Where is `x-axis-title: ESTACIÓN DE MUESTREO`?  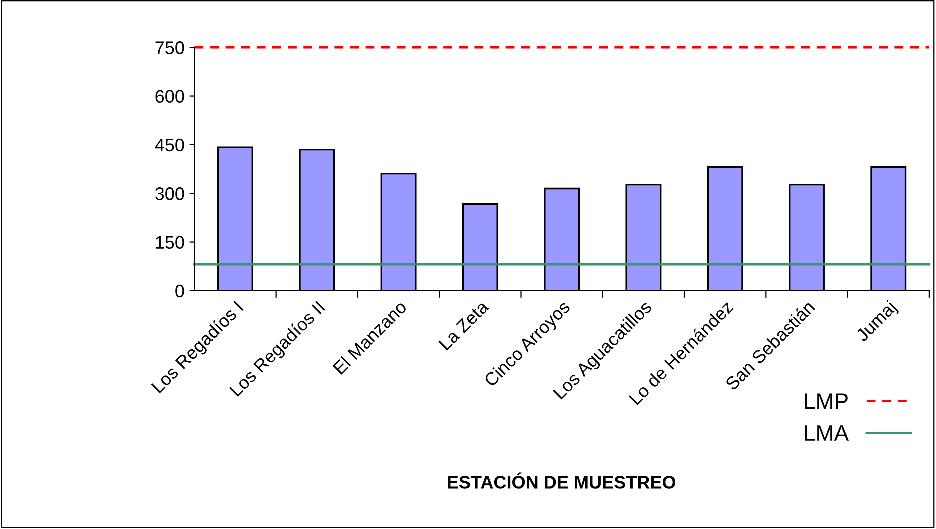 x-axis-title: ESTACIÓN DE MUESTREO is located at coordinates (562, 480).